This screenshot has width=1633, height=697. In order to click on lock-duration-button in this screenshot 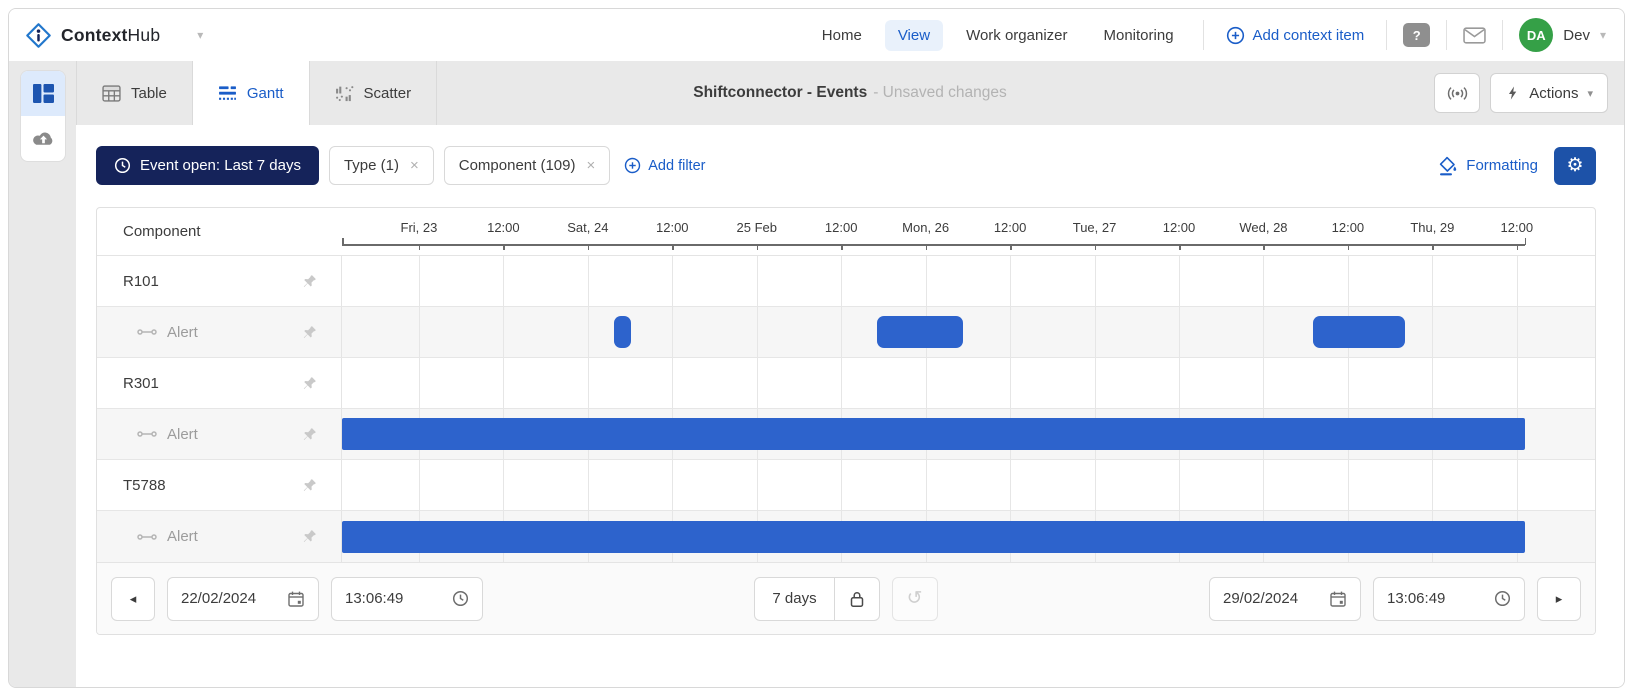, I will do `click(856, 598)`.